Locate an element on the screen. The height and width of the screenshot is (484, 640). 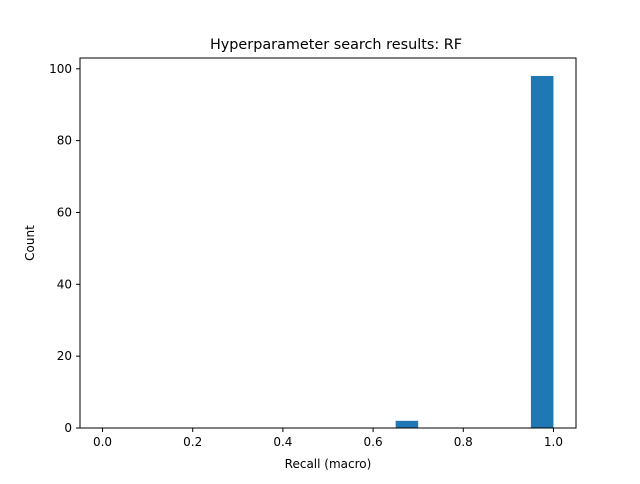
x-tick-label: 0.6 is located at coordinates (373, 442).